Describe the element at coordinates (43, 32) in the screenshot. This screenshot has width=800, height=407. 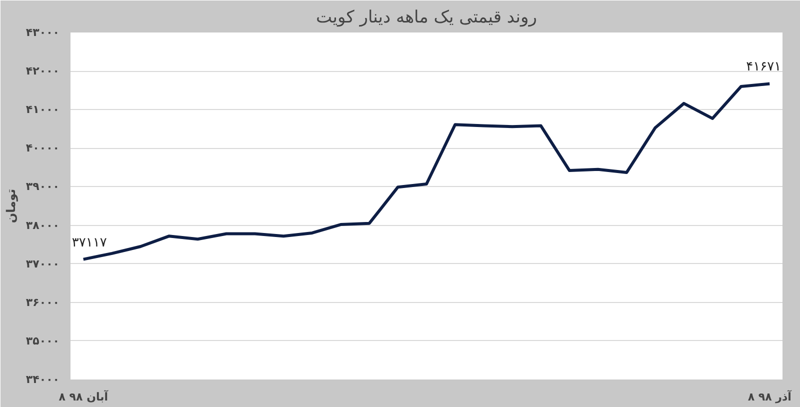
I see `y-tick-label: ۴۳۰۰۰` at that location.